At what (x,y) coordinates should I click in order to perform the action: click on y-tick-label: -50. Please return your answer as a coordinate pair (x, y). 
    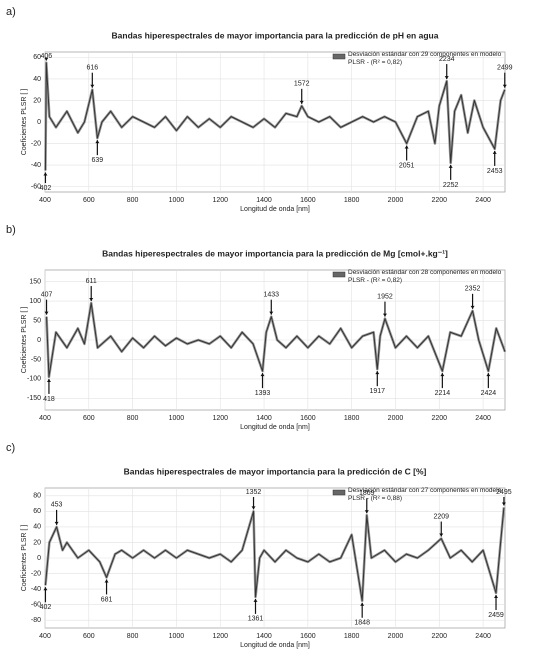
    Looking at the image, I should click on (36, 359).